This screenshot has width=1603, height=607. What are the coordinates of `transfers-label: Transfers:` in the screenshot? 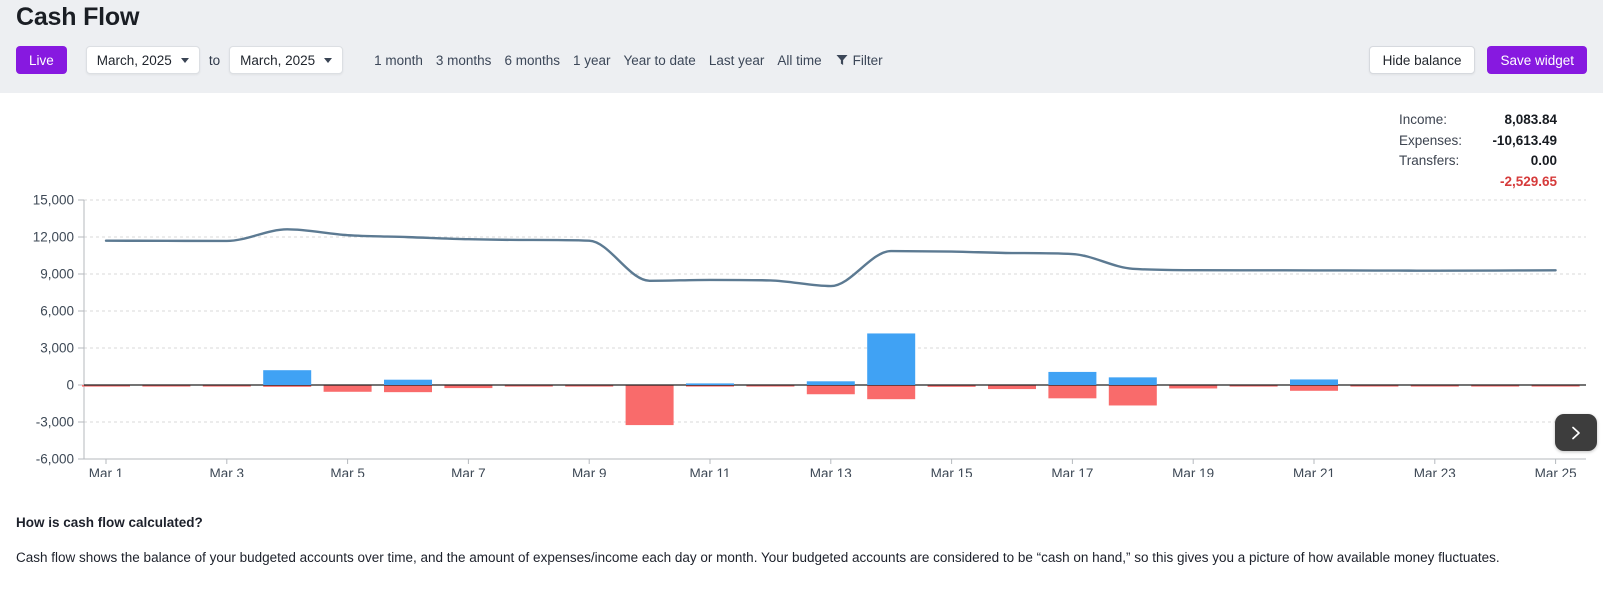 It's located at (1429, 160).